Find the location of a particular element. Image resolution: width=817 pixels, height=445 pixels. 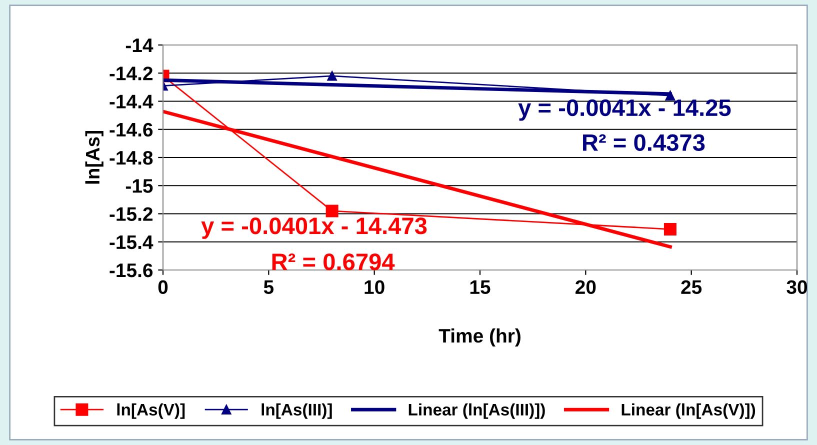

x-tick-label: 5 is located at coordinates (269, 287).